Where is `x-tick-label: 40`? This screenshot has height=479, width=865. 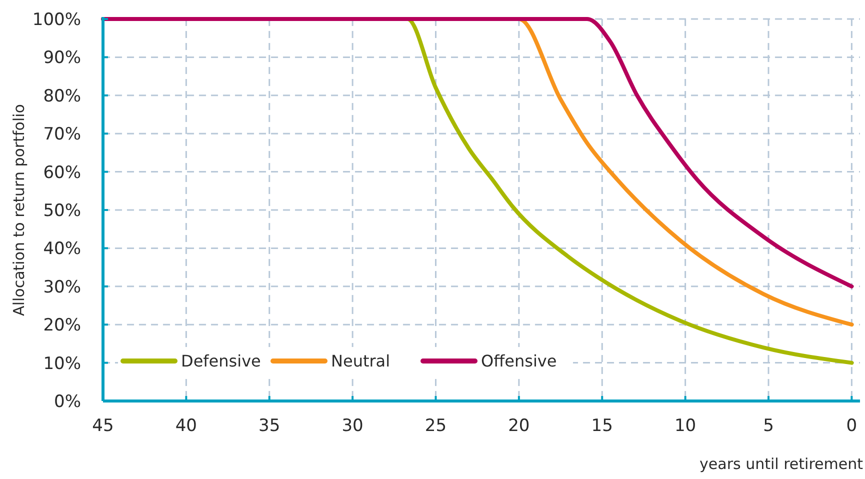 x-tick-label: 40 is located at coordinates (186, 426).